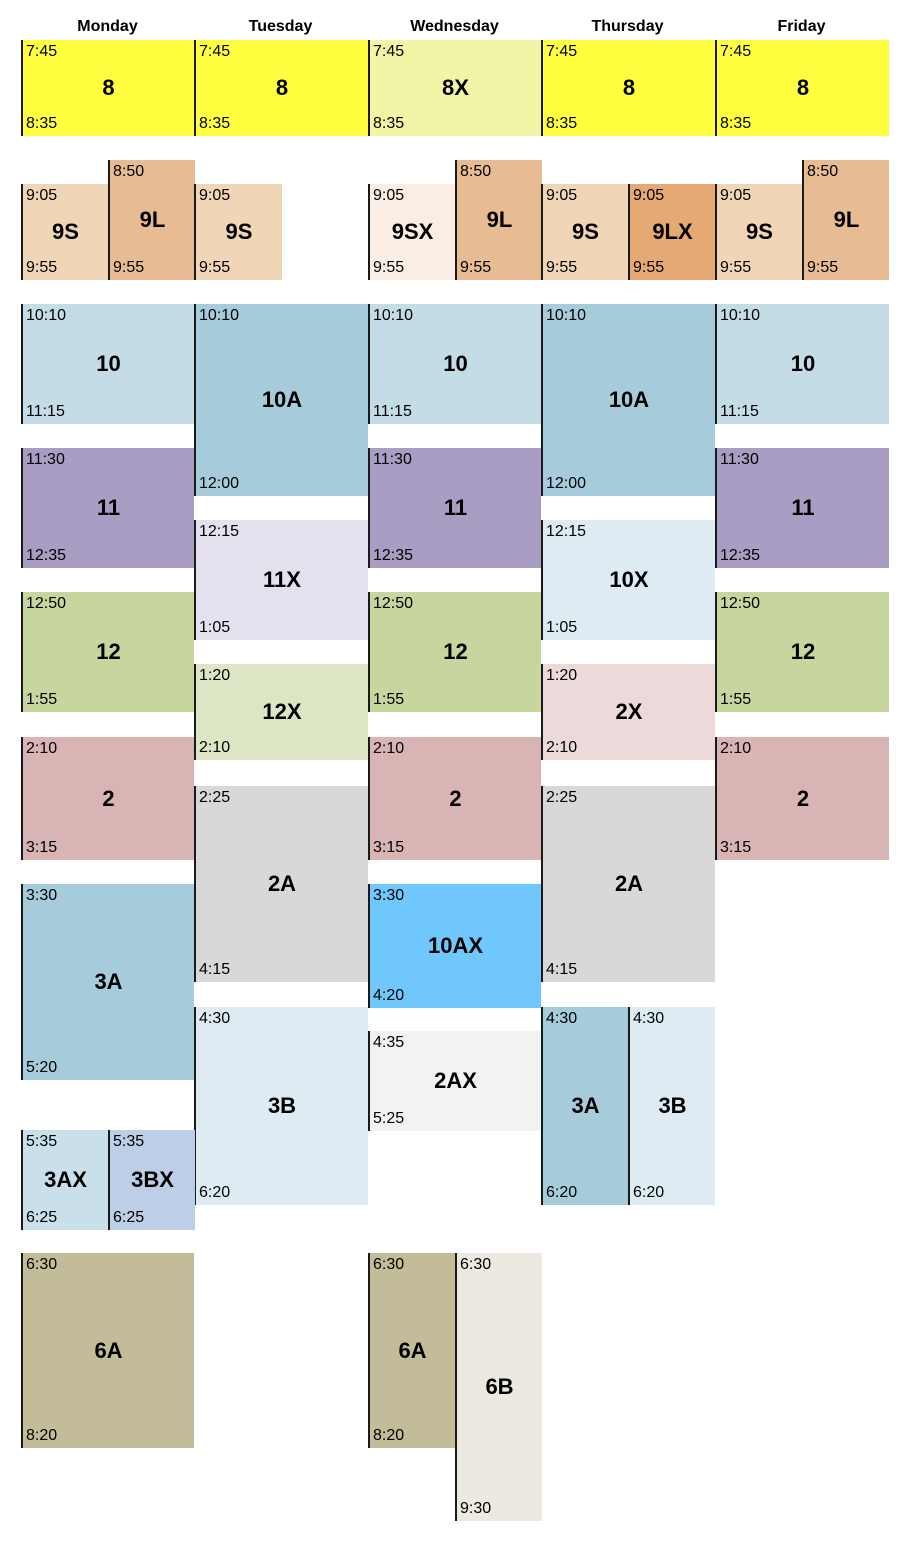  I want to click on block-label: 8X, so click(455, 87).